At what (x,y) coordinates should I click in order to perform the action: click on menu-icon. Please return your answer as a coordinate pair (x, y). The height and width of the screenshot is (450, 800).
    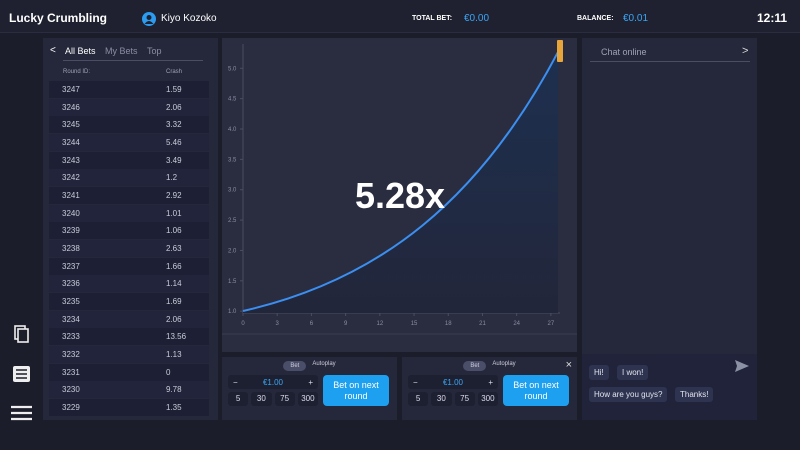
    Looking at the image, I should click on (21, 413).